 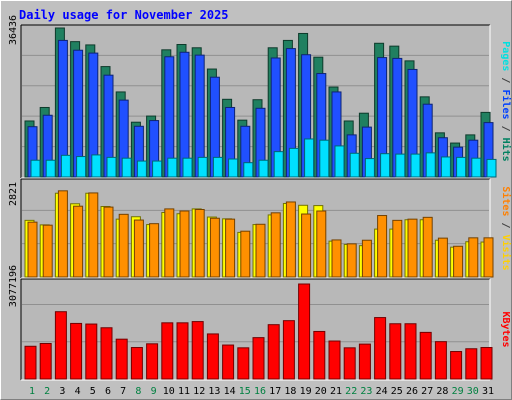 What do you see at coordinates (366, 391) in the screenshot?
I see `x-tick-label-day-23: 23` at bounding box center [366, 391].